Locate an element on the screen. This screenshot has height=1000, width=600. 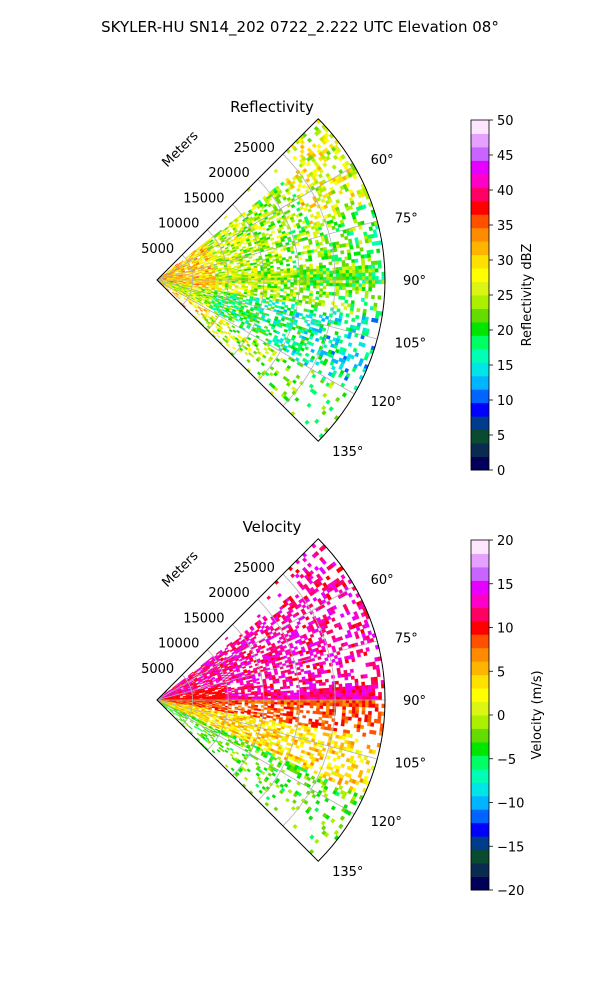
velocity-range-tick-label: 25000 is located at coordinates (254, 568).